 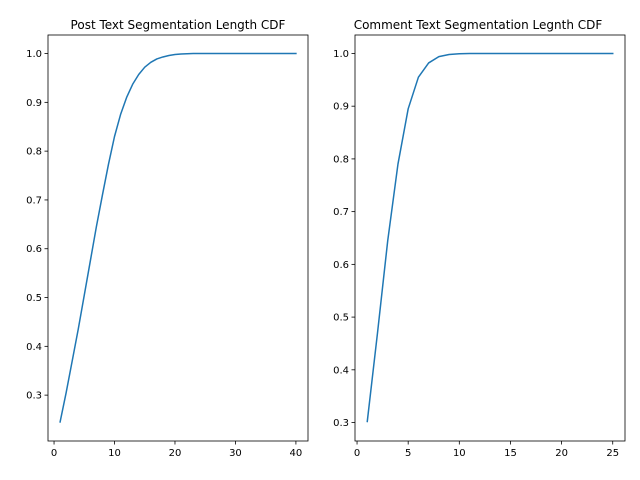 I want to click on comment-cdf-y-tick-label: 1.0, so click(x=341, y=54).